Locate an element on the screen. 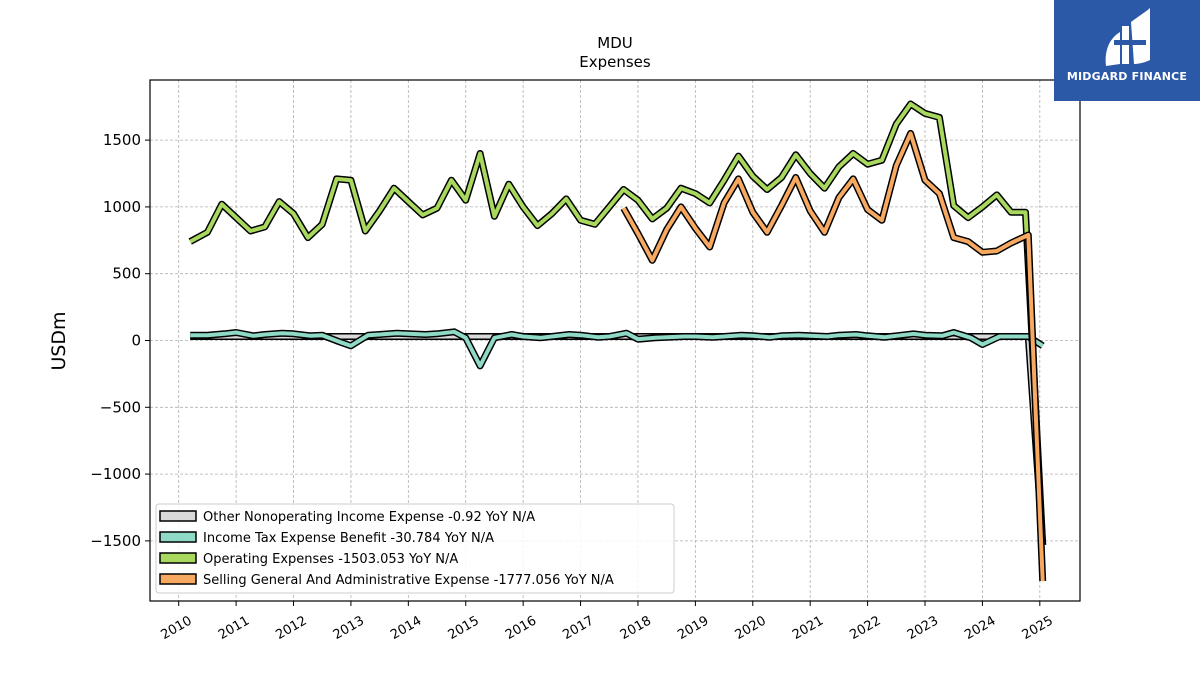 The height and width of the screenshot is (675, 1200). y-tick-label: −500 is located at coordinates (120, 407).